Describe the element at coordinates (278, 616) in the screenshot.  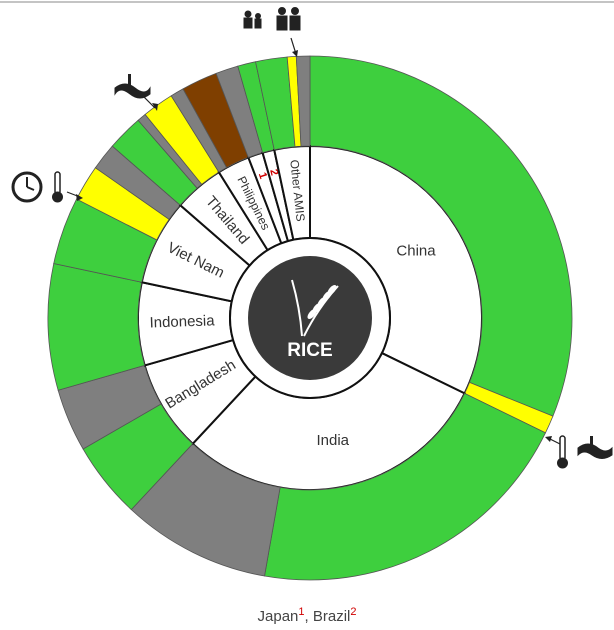
I see `footnote-text: Japan` at that location.